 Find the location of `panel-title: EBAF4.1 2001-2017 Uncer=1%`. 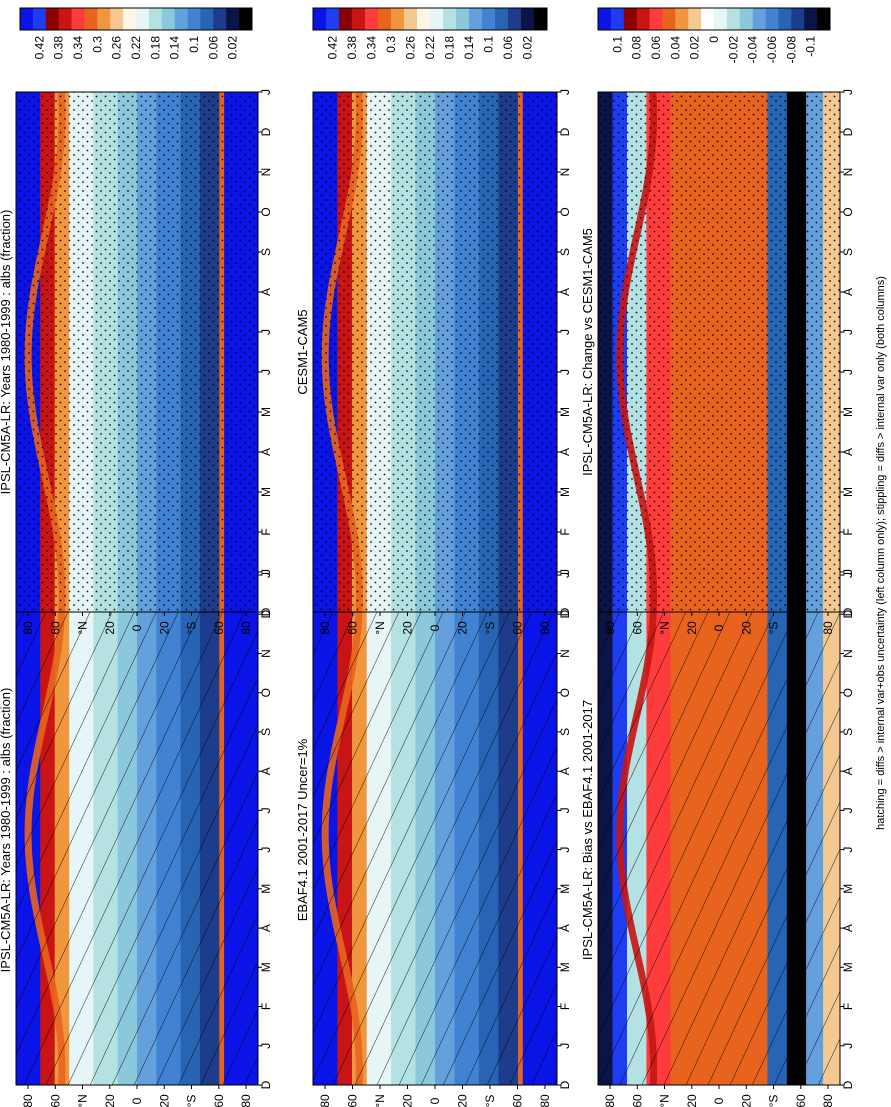

panel-title: EBAF4.1 2001-2017 Uncer=1% is located at coordinates (302, 829).